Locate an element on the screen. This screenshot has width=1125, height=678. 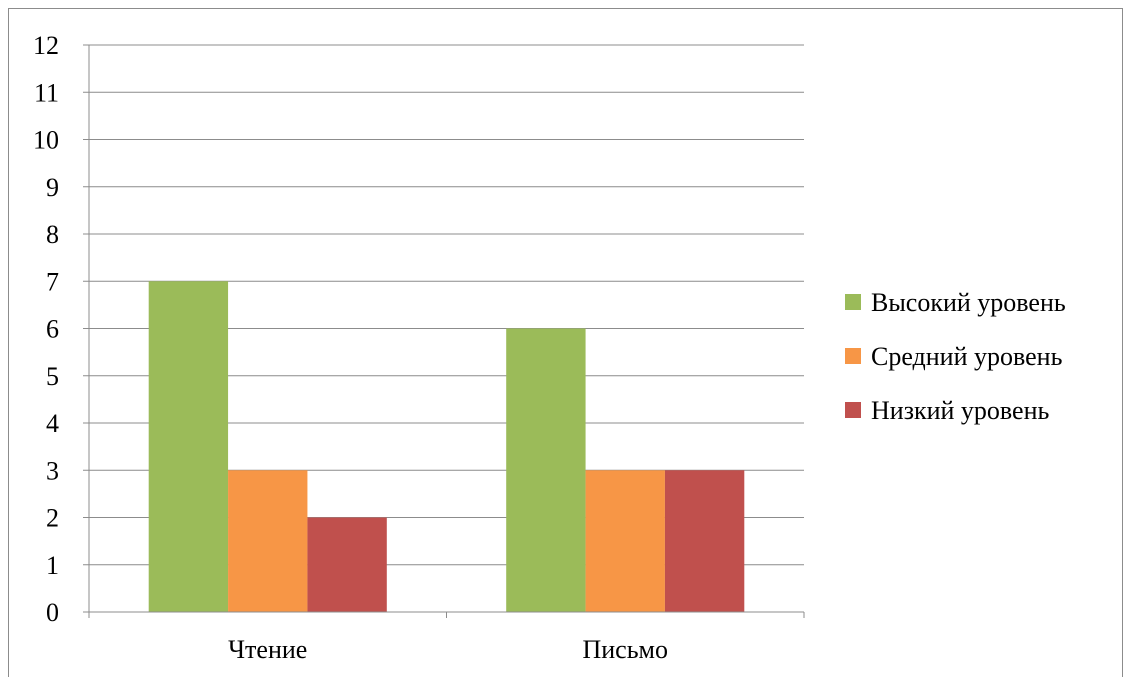
bar-письмо-низкий-уровень is located at coordinates (704, 541).